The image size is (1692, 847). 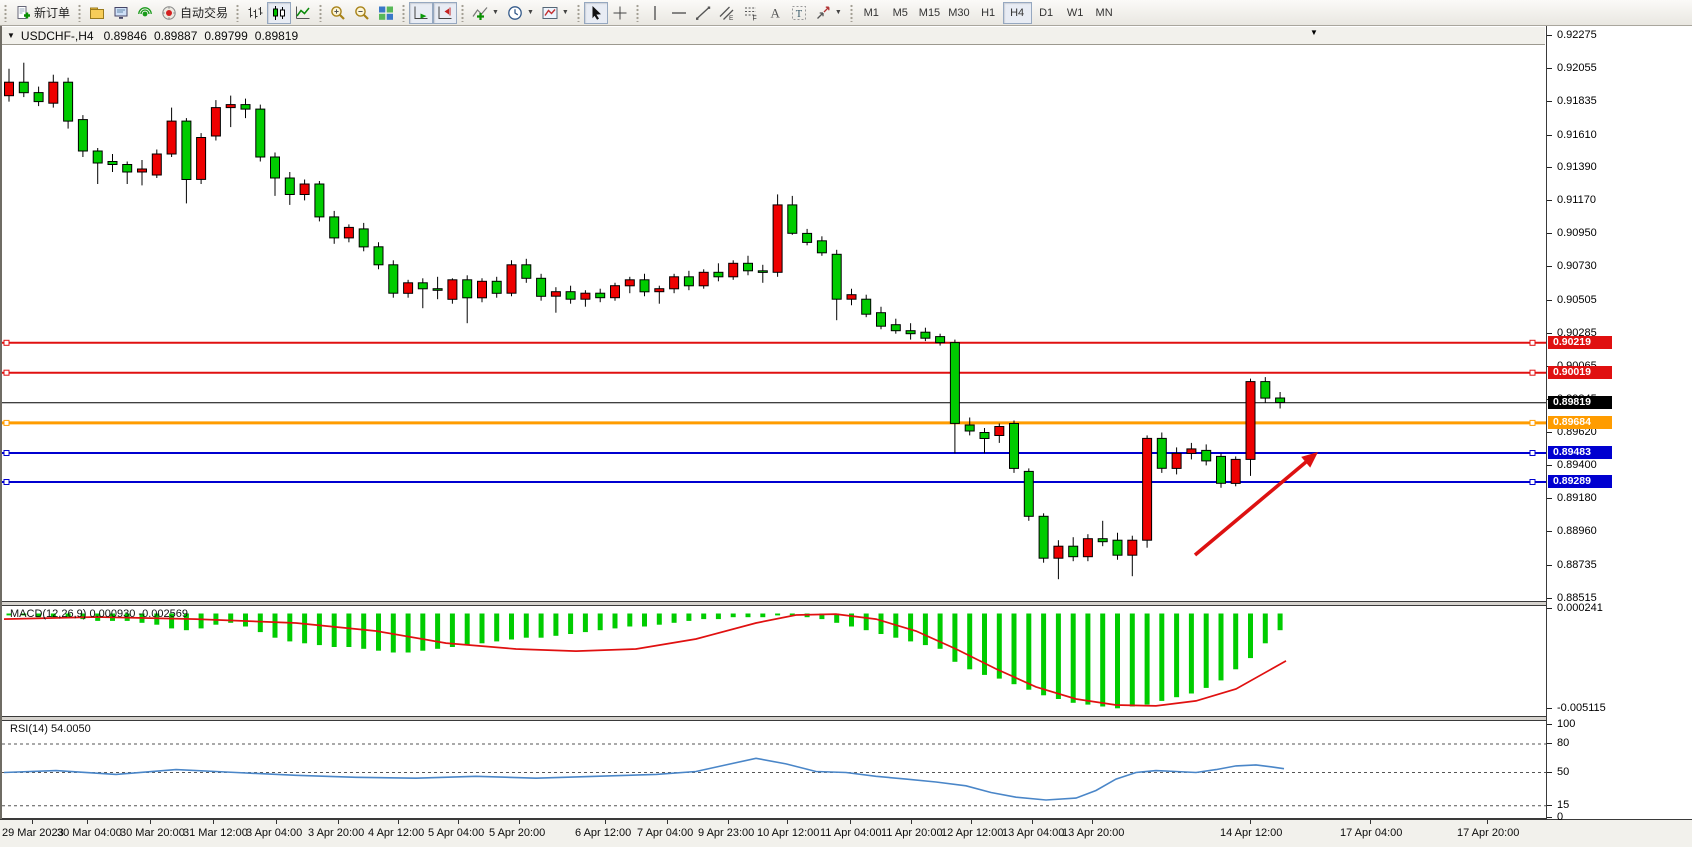 What do you see at coordinates (145, 13) in the screenshot?
I see `signals-button` at bounding box center [145, 13].